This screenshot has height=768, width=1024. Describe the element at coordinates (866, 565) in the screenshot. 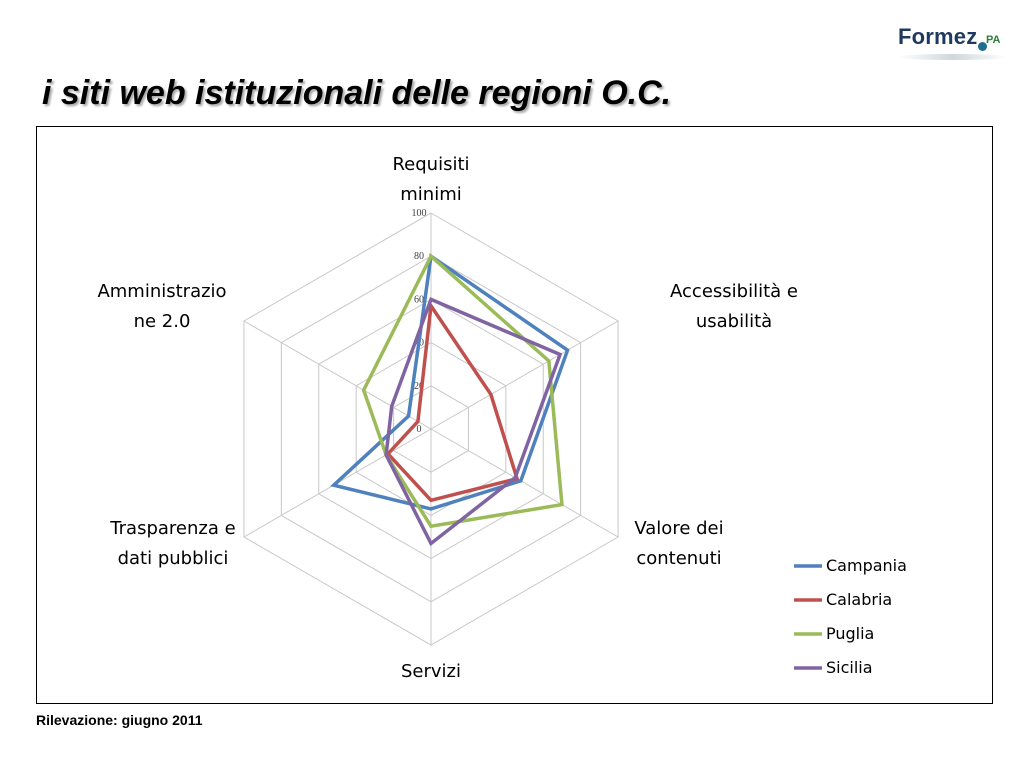

I see `legend-label: Campania` at that location.